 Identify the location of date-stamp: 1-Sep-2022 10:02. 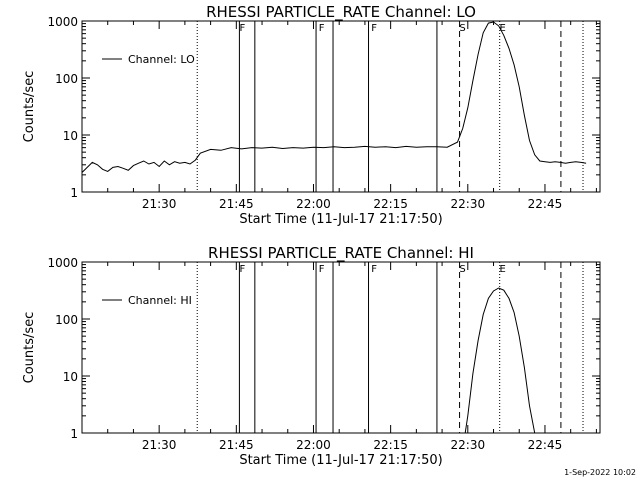
(600, 472).